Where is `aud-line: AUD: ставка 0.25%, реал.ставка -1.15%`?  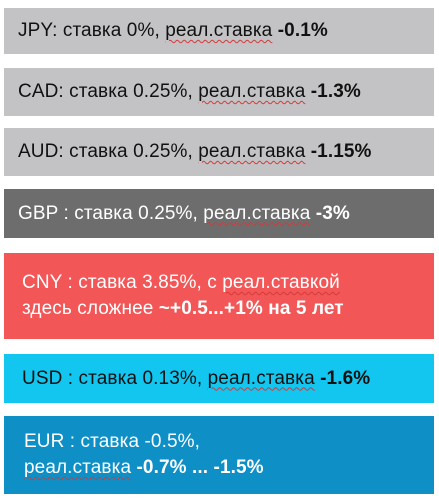 aud-line: AUD: ставка 0.25%, реал.ставка -1.15% is located at coordinates (222, 152).